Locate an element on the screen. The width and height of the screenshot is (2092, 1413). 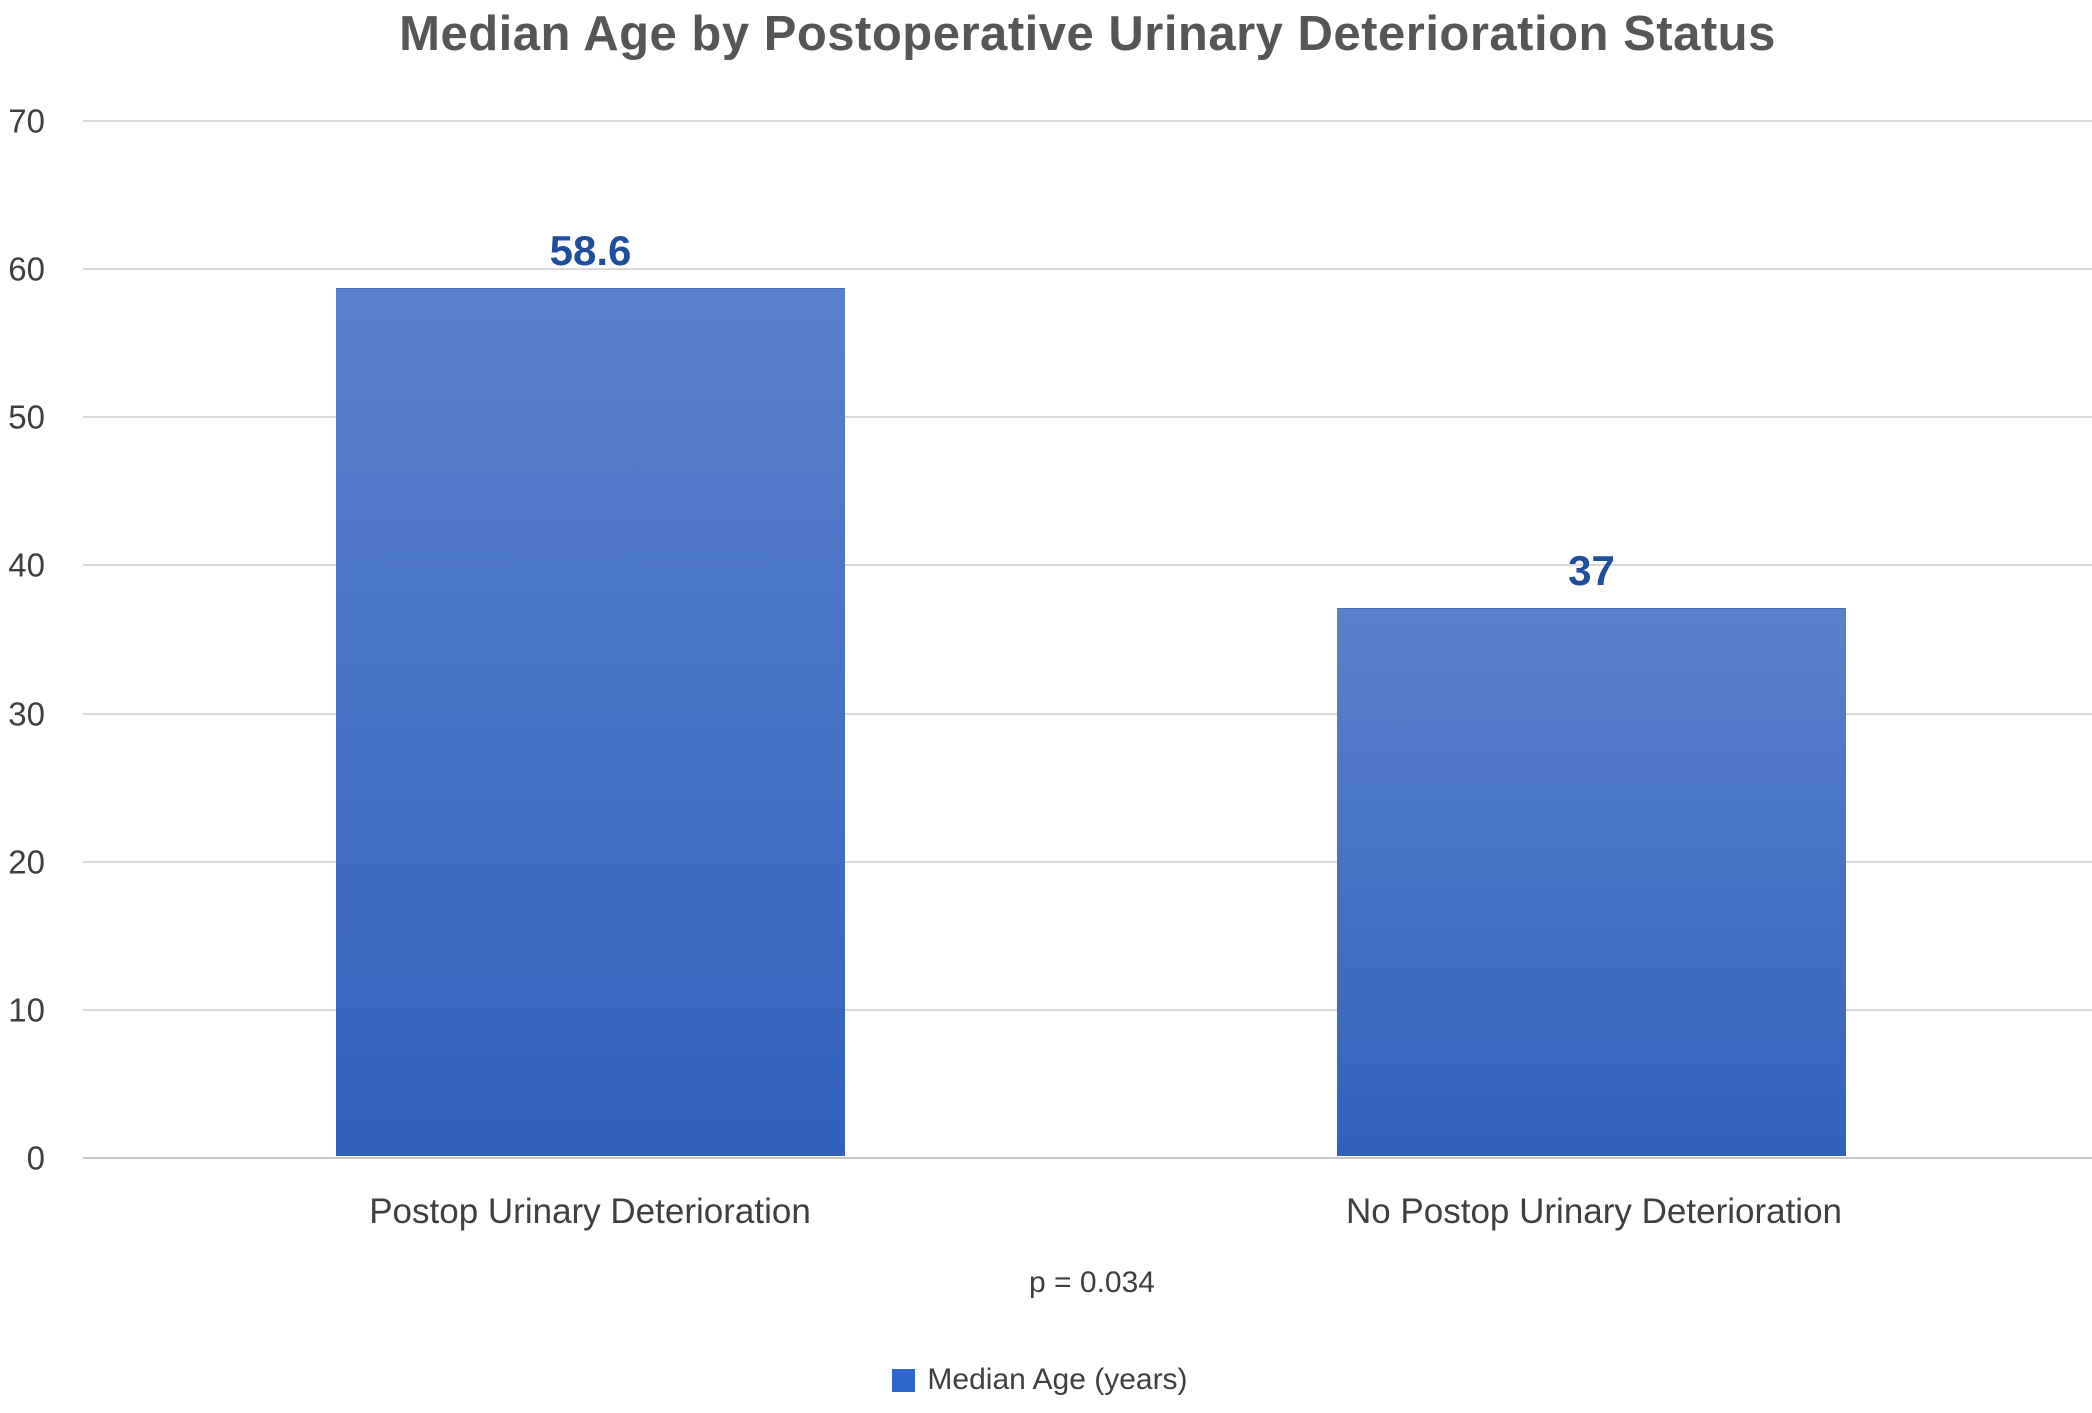
y-tick-label: 0 is located at coordinates (35, 1158).